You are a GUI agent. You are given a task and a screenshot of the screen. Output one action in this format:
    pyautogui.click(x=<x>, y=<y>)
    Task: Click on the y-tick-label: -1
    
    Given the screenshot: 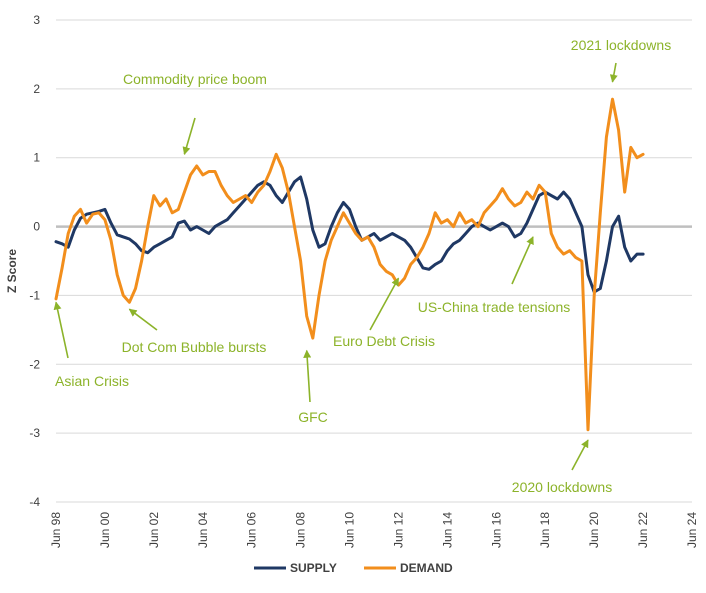 What is the action you would take?
    pyautogui.click(x=34, y=295)
    